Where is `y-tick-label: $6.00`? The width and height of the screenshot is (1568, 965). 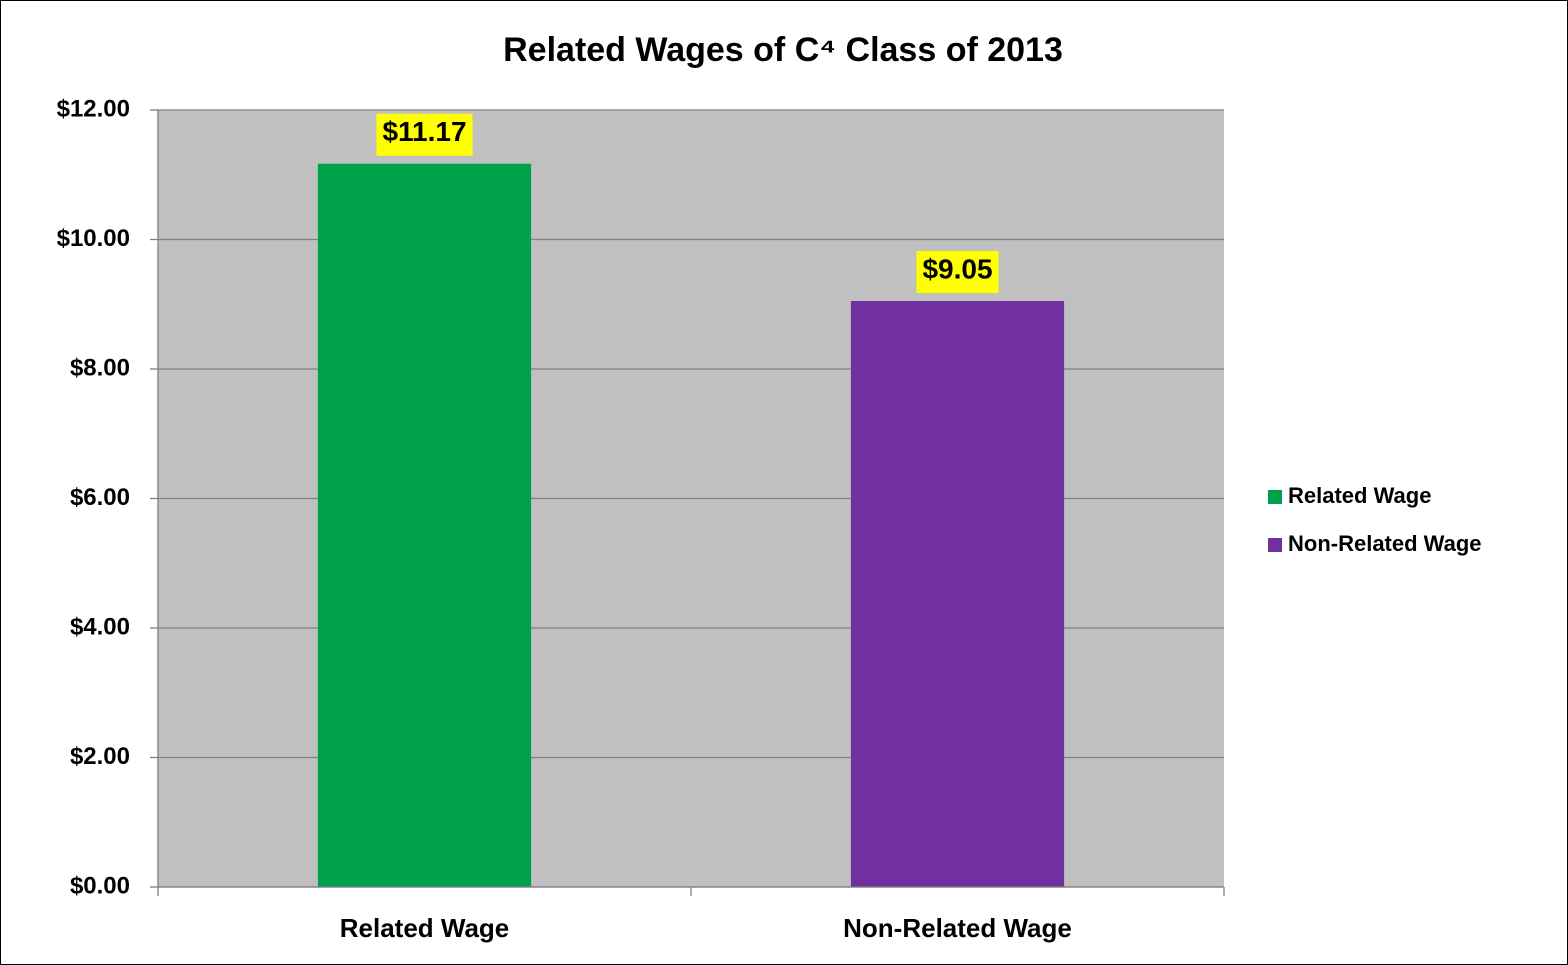
y-tick-label: $6.00 is located at coordinates (100, 497).